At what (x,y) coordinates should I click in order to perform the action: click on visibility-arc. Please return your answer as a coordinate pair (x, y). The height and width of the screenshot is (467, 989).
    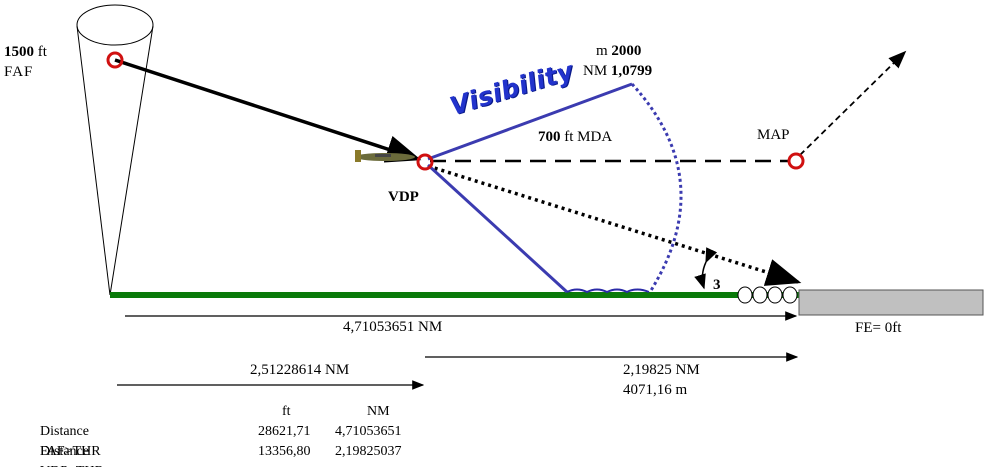
    Looking at the image, I should click on (656, 187).